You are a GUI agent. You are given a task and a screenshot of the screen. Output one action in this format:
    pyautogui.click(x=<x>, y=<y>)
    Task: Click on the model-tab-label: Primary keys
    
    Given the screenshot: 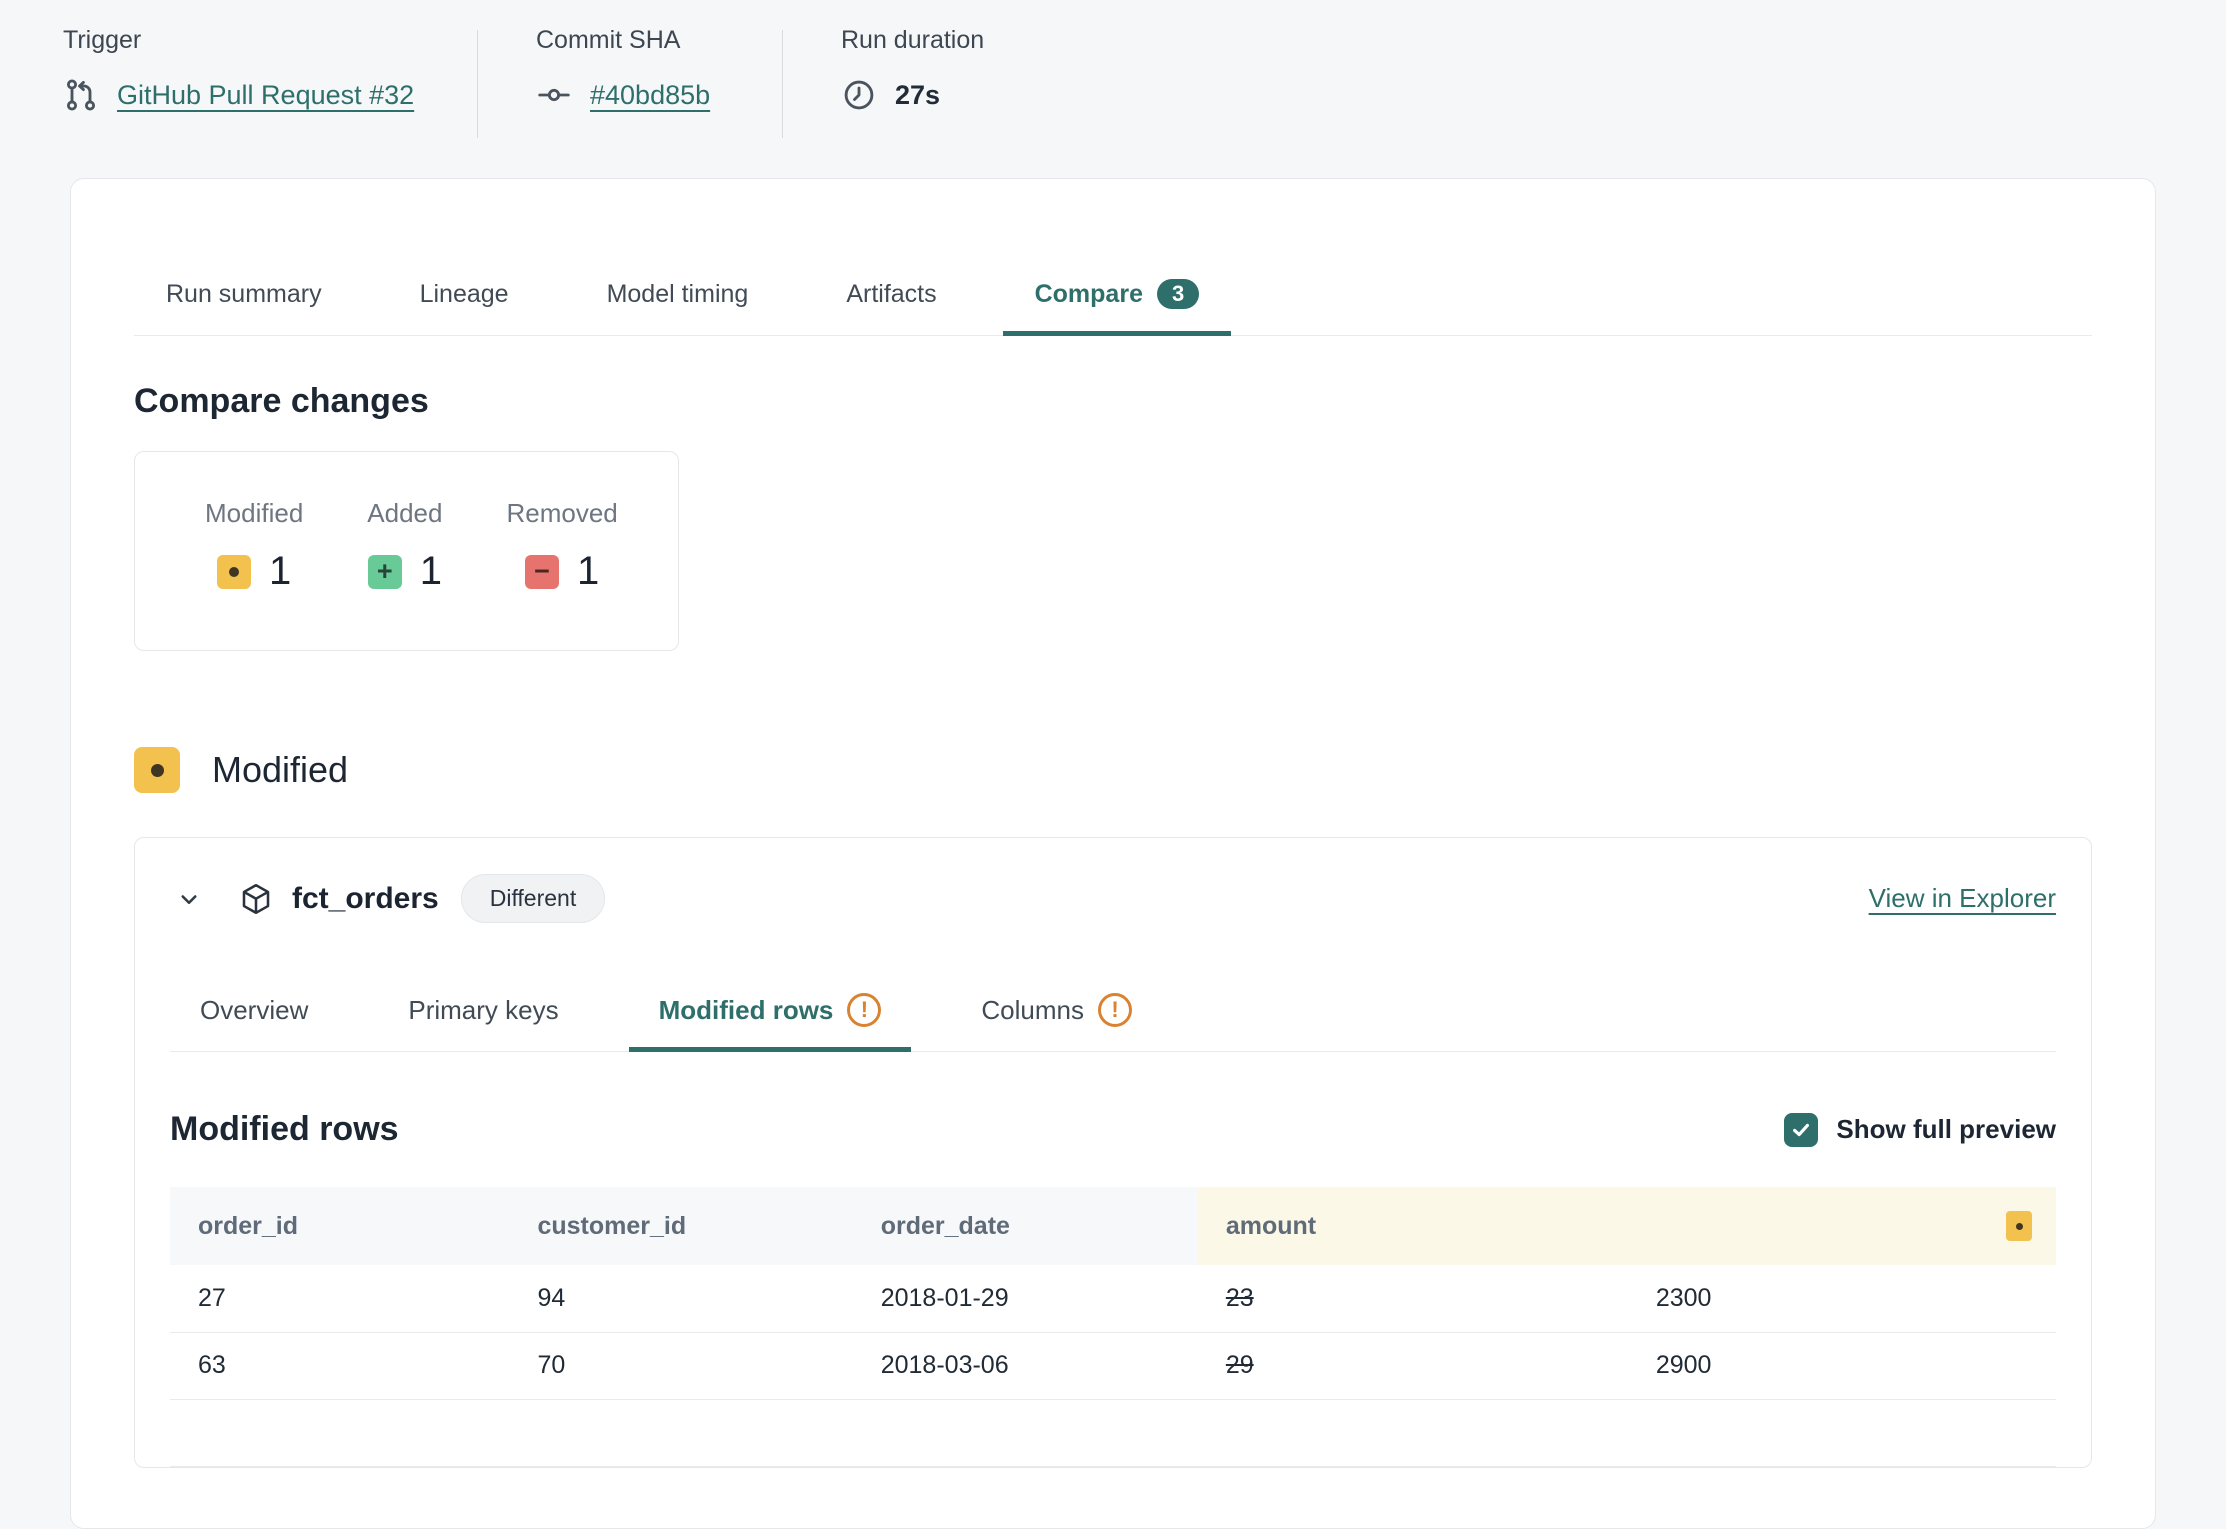 What is the action you would take?
    pyautogui.click(x=483, y=1009)
    